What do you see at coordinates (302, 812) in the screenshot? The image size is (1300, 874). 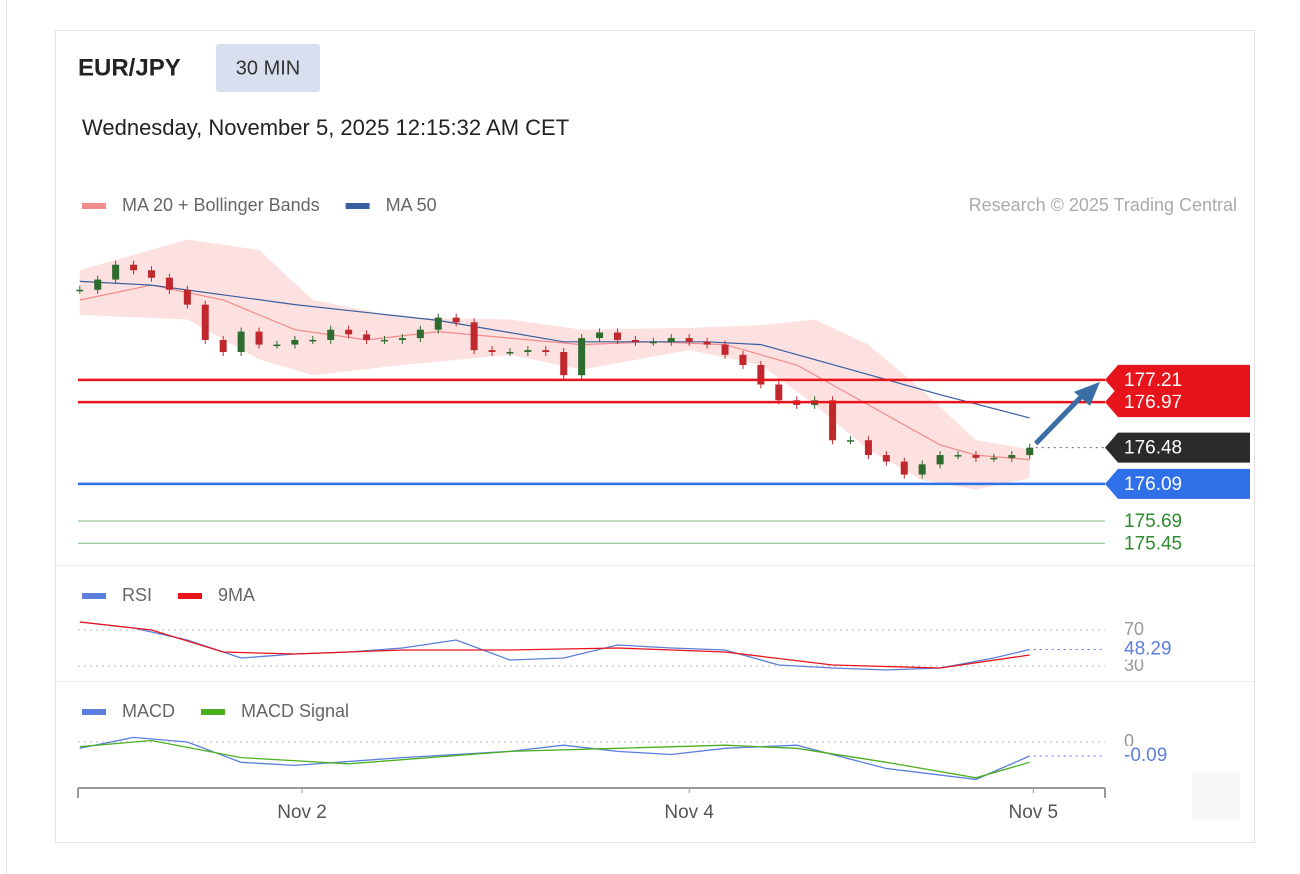 I see `x-tick-label: Nov 2` at bounding box center [302, 812].